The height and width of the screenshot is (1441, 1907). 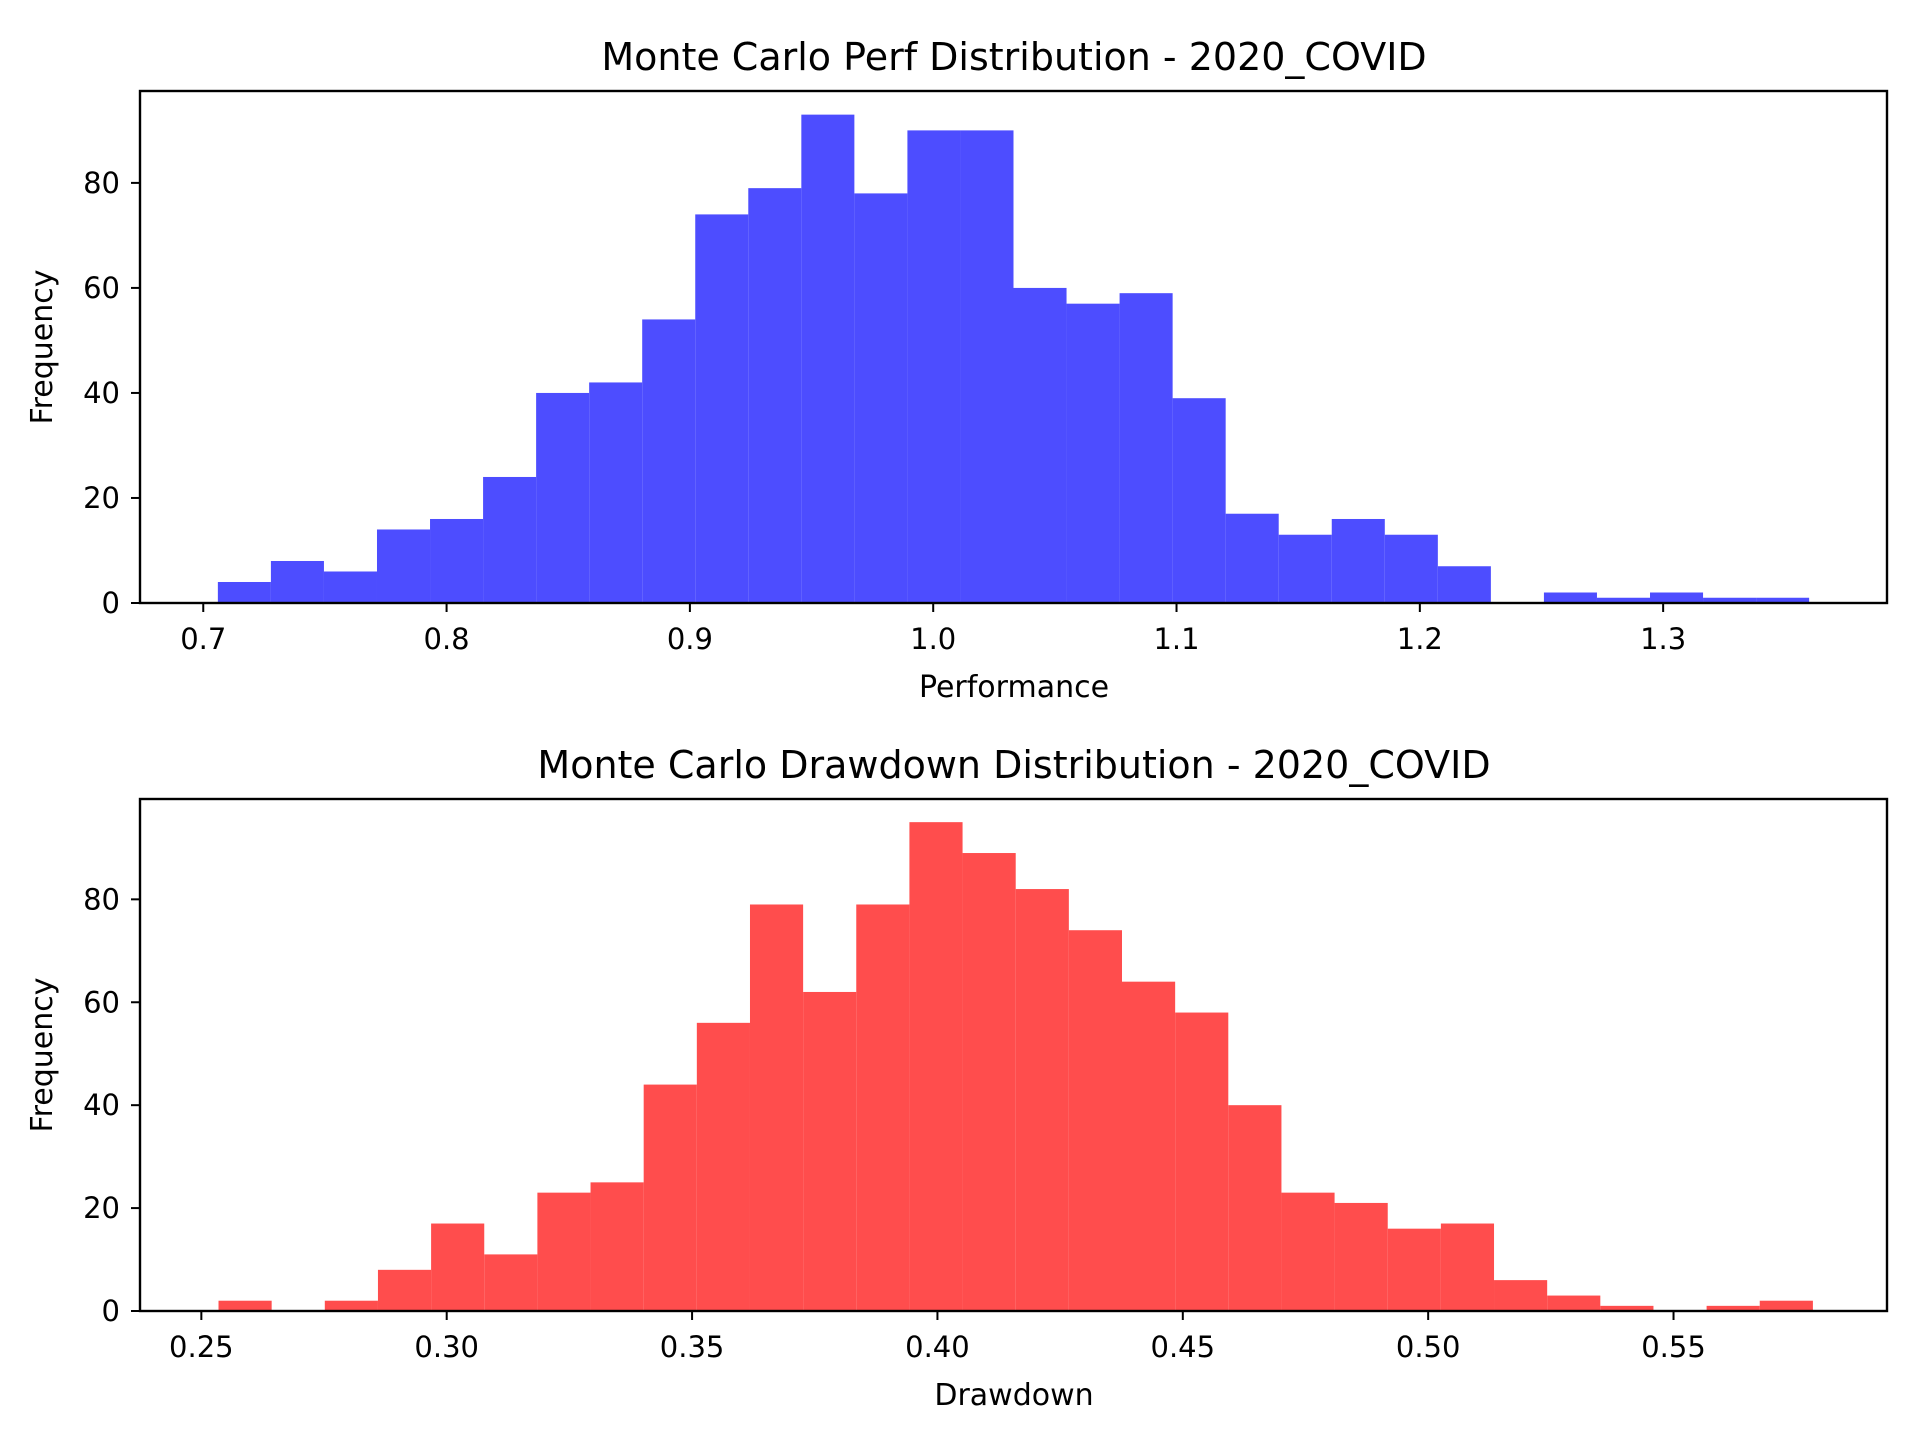 I want to click on perf-y-ticks: 0 20 40 60 80, so click(x=111, y=393).